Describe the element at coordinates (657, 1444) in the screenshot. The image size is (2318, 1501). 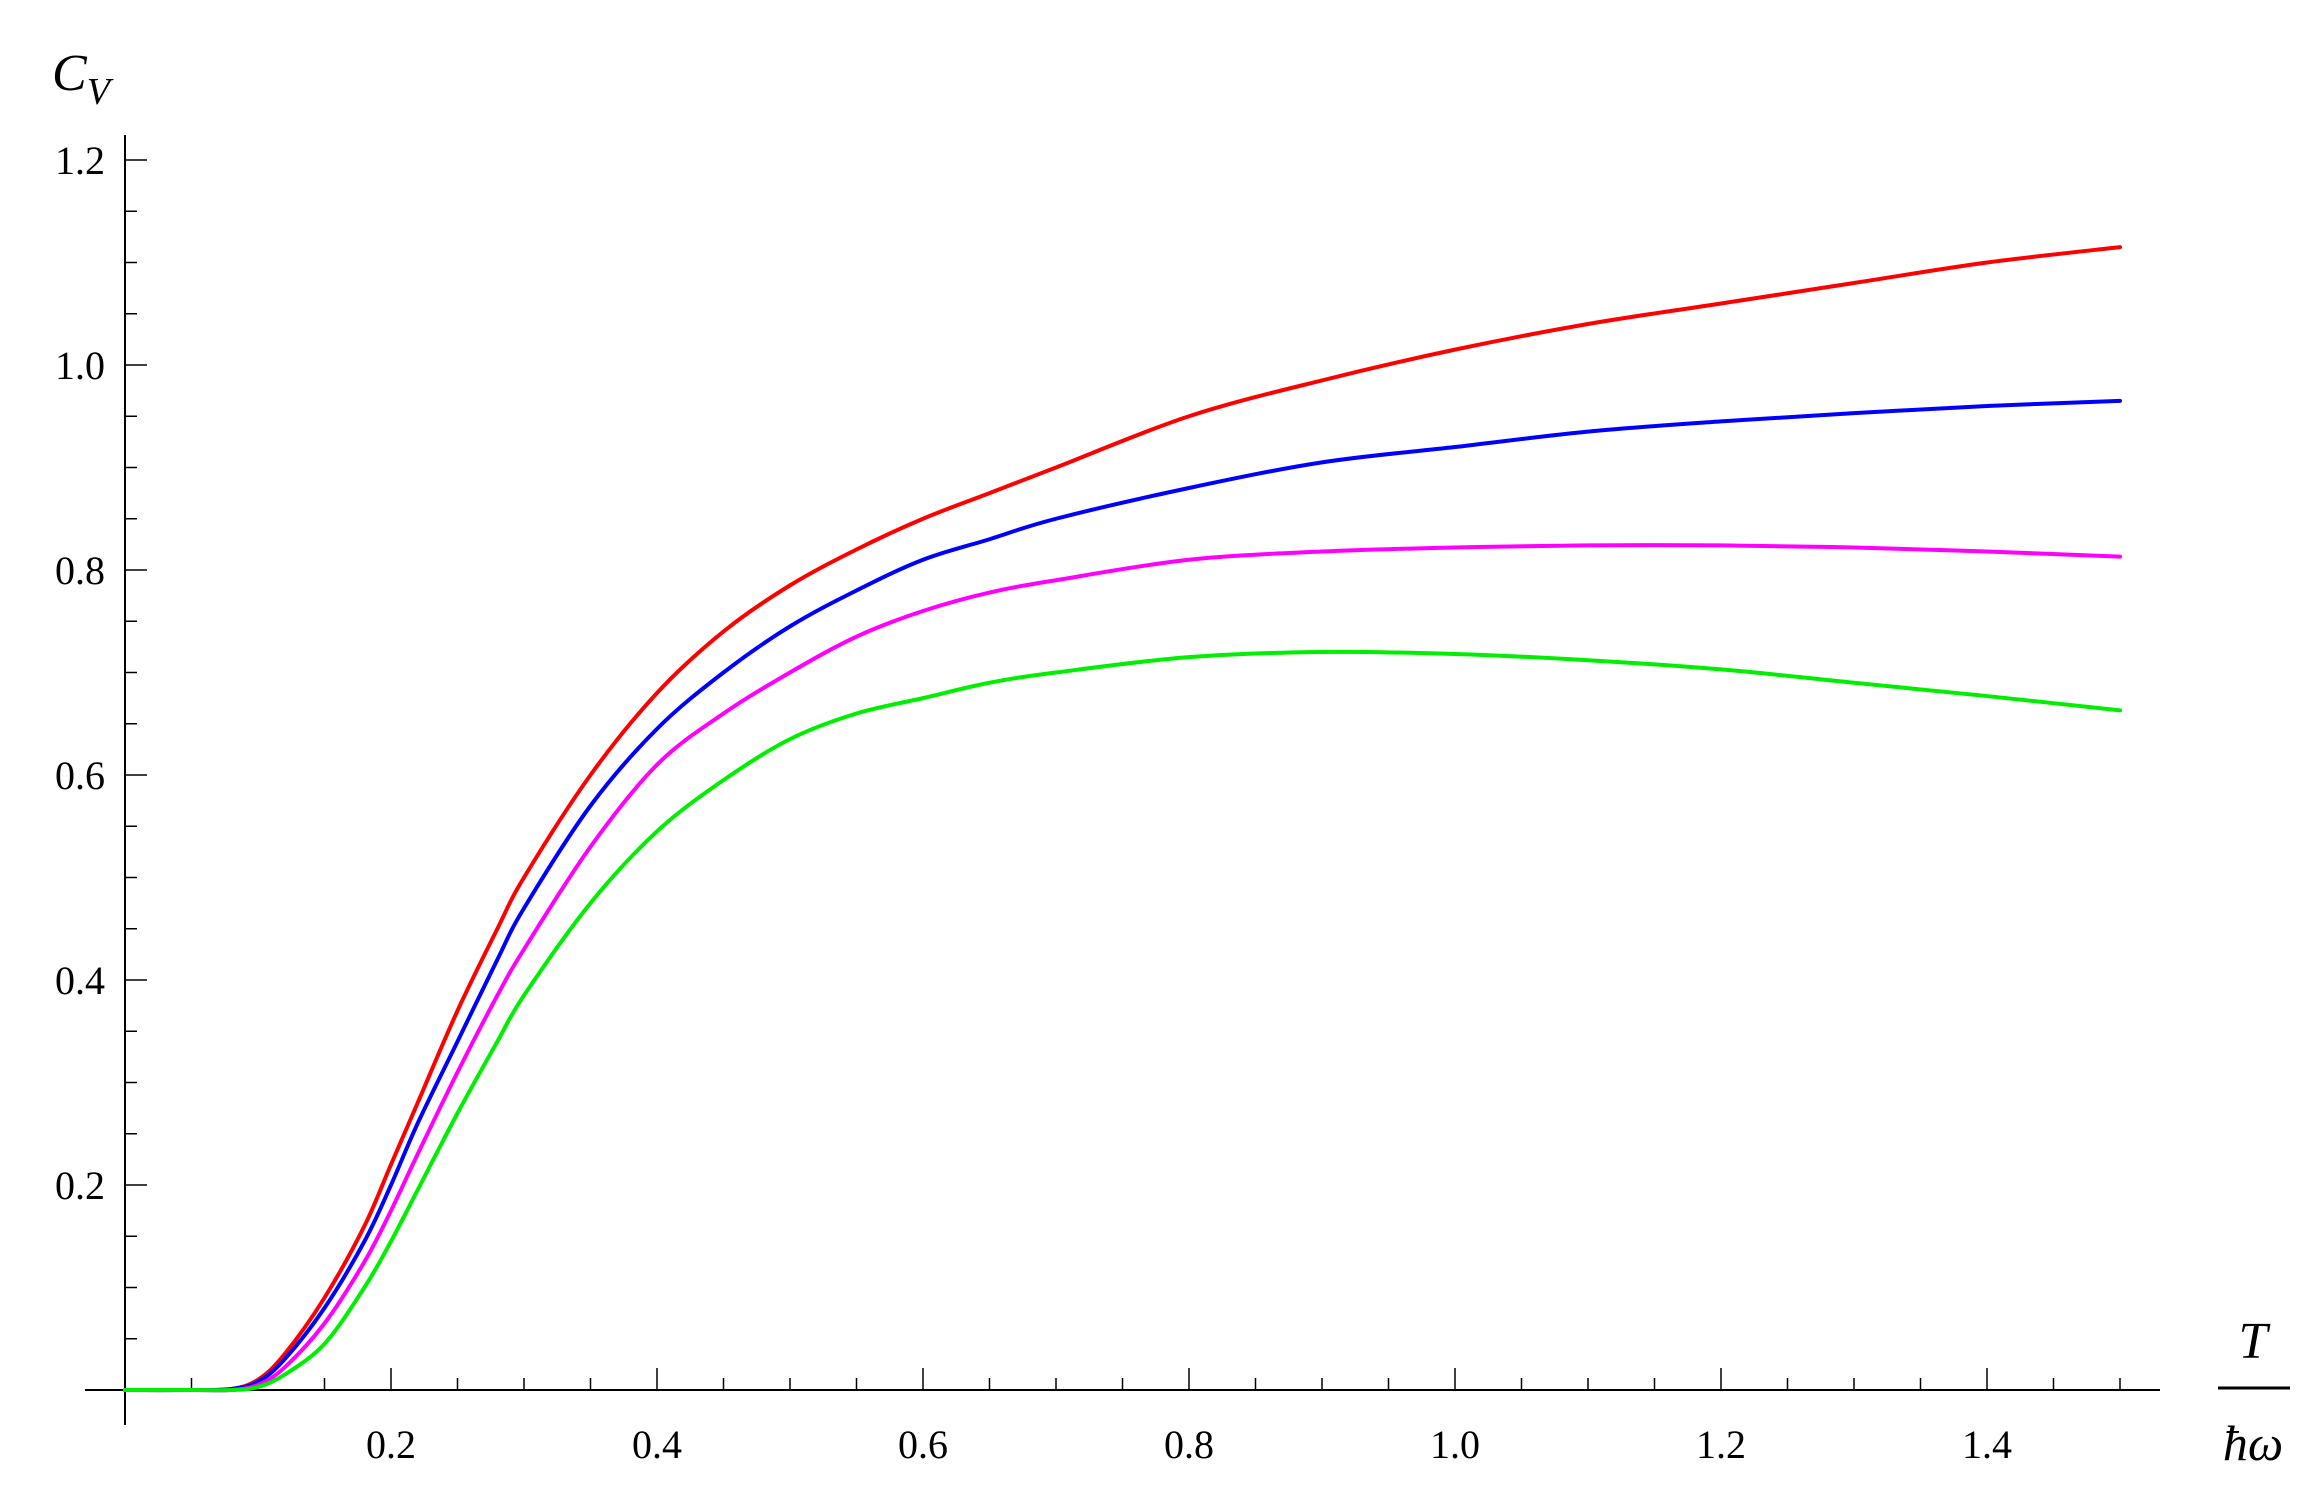
I see `x-tick-label: 0.4` at that location.